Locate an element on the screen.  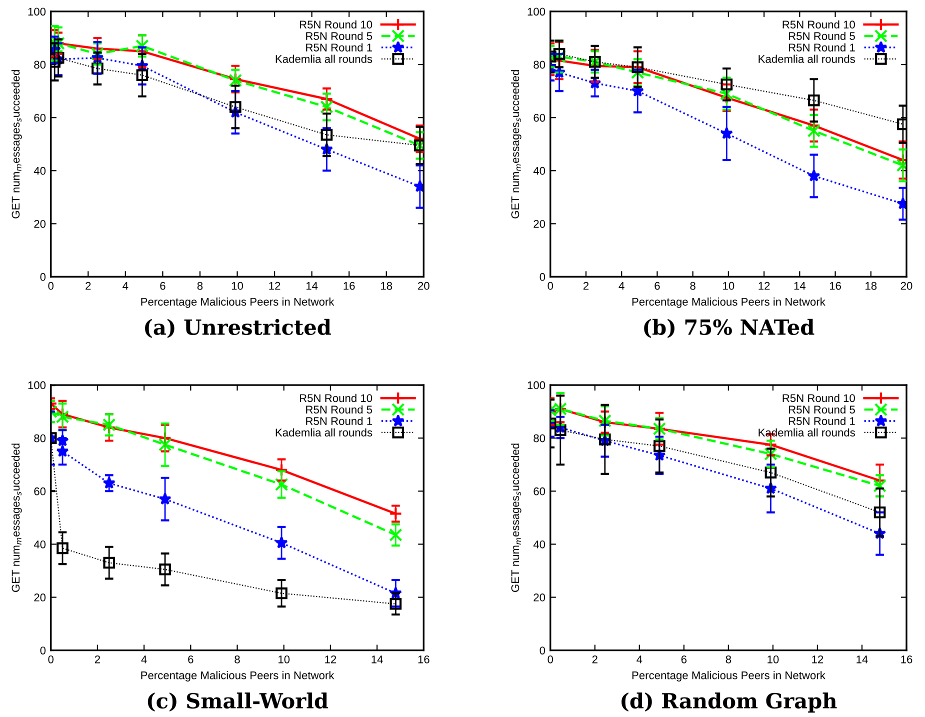
text: (b) 75% NATed is located at coordinates (729, 328).